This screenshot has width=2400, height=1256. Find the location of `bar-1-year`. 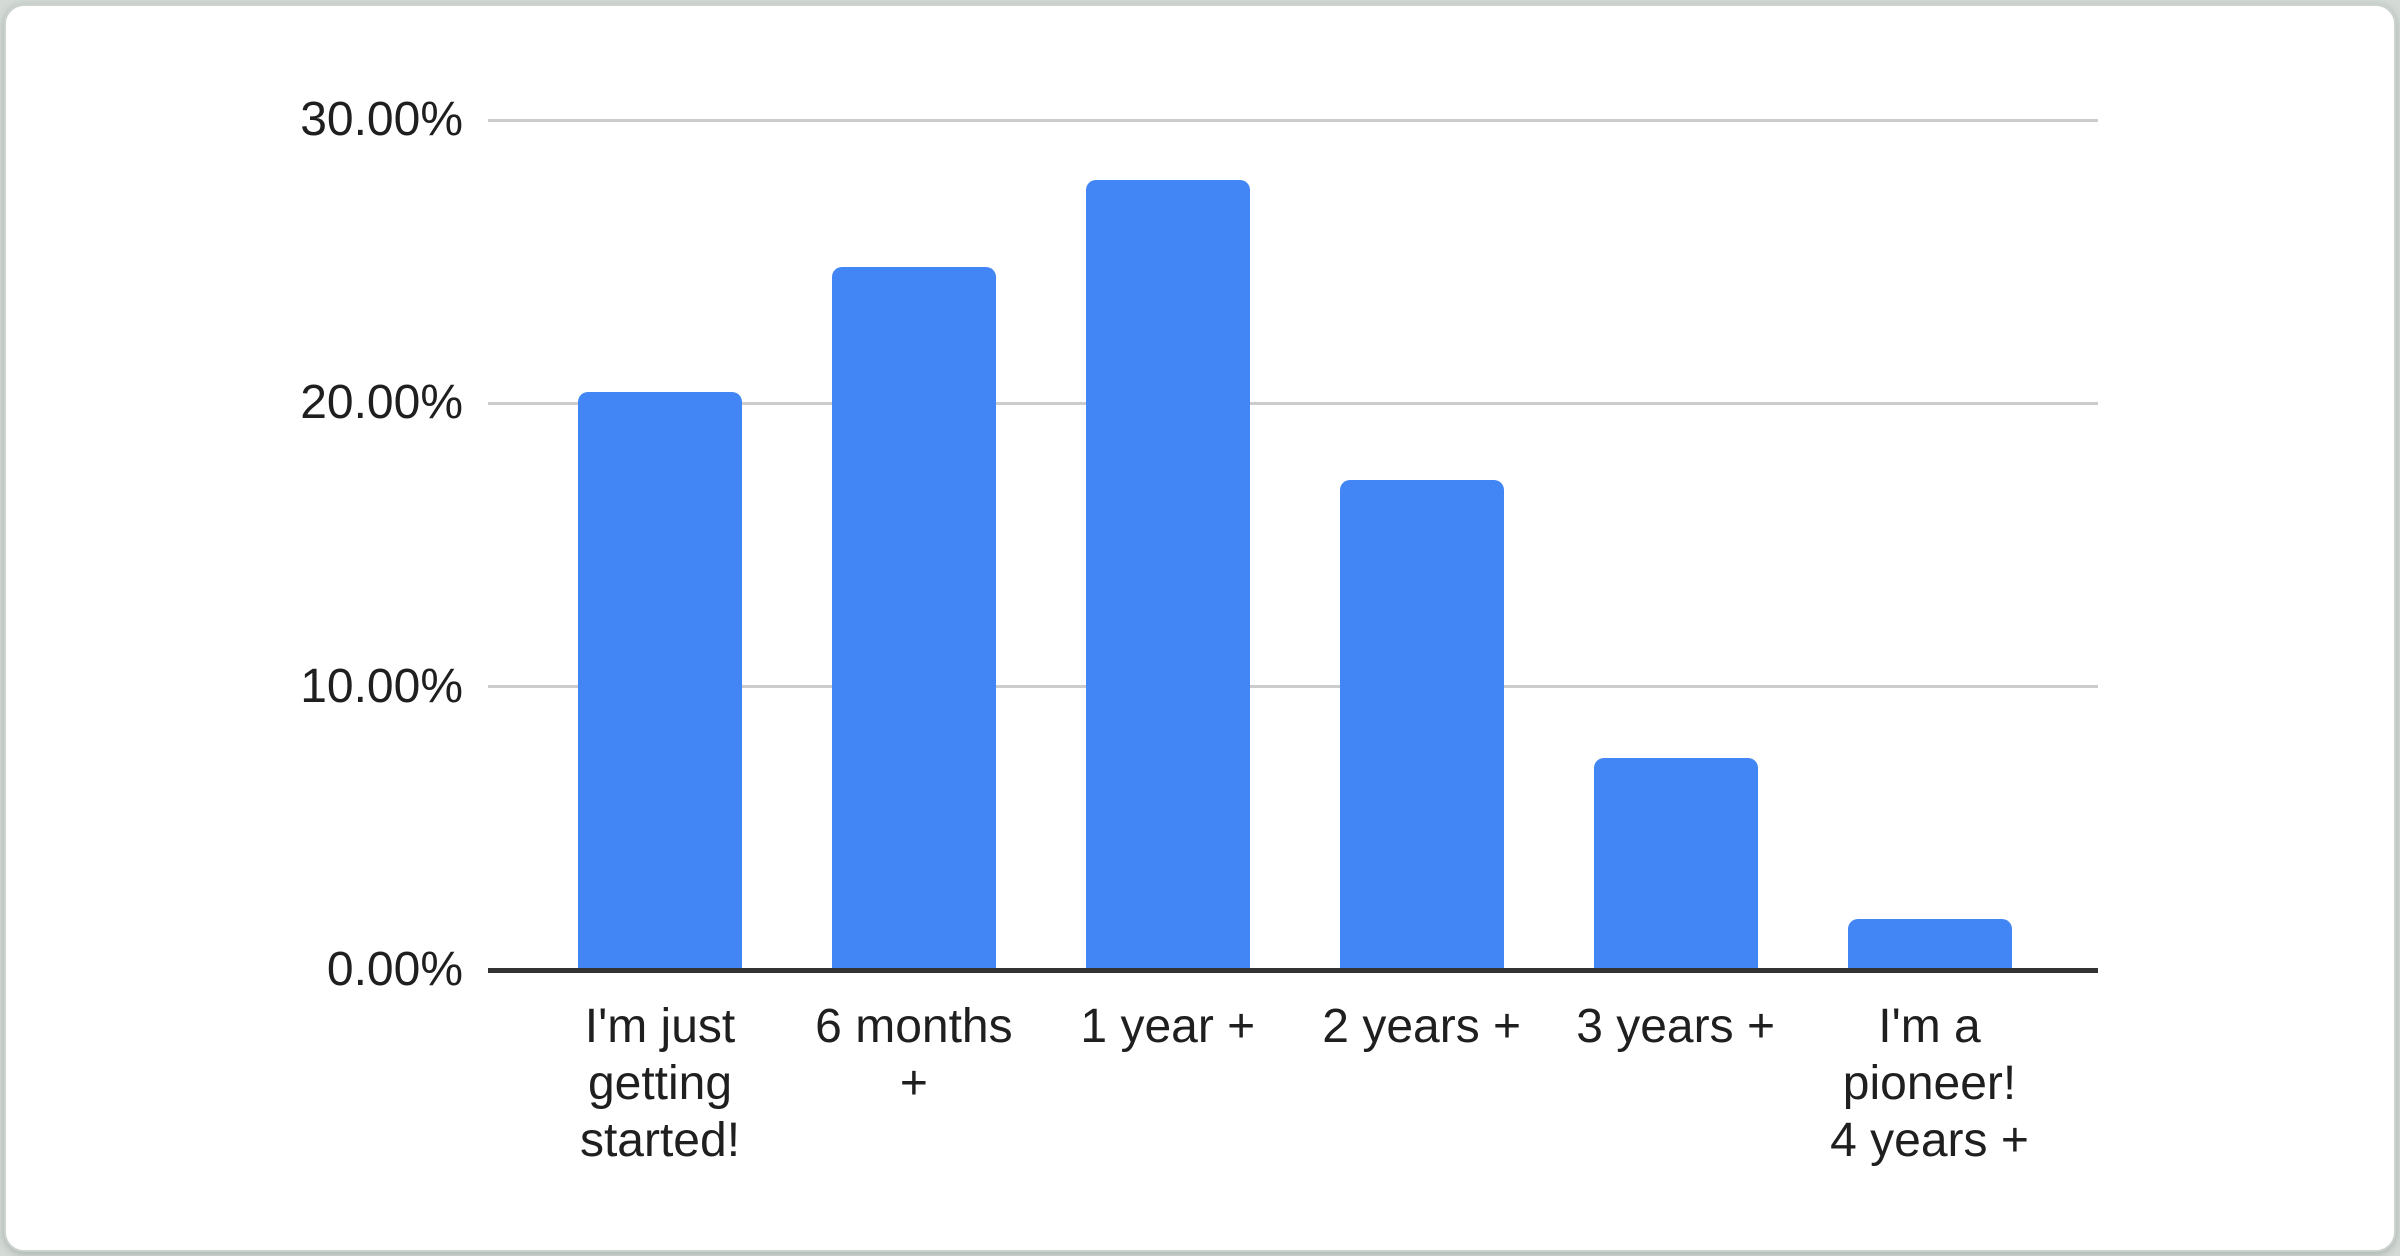

bar-1-year is located at coordinates (1167, 574).